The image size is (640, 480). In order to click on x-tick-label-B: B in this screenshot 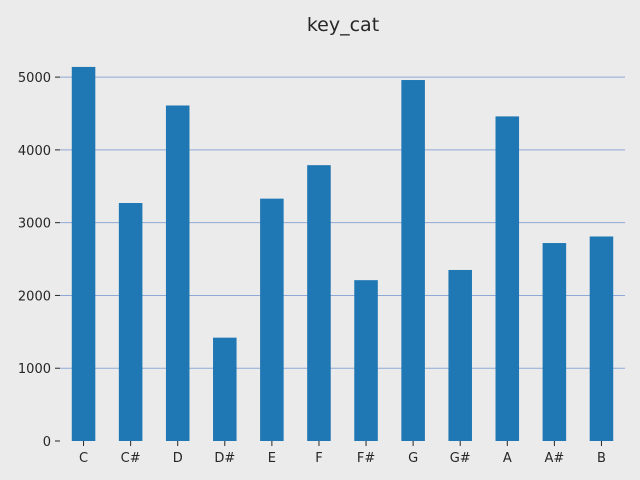, I will do `click(601, 458)`.